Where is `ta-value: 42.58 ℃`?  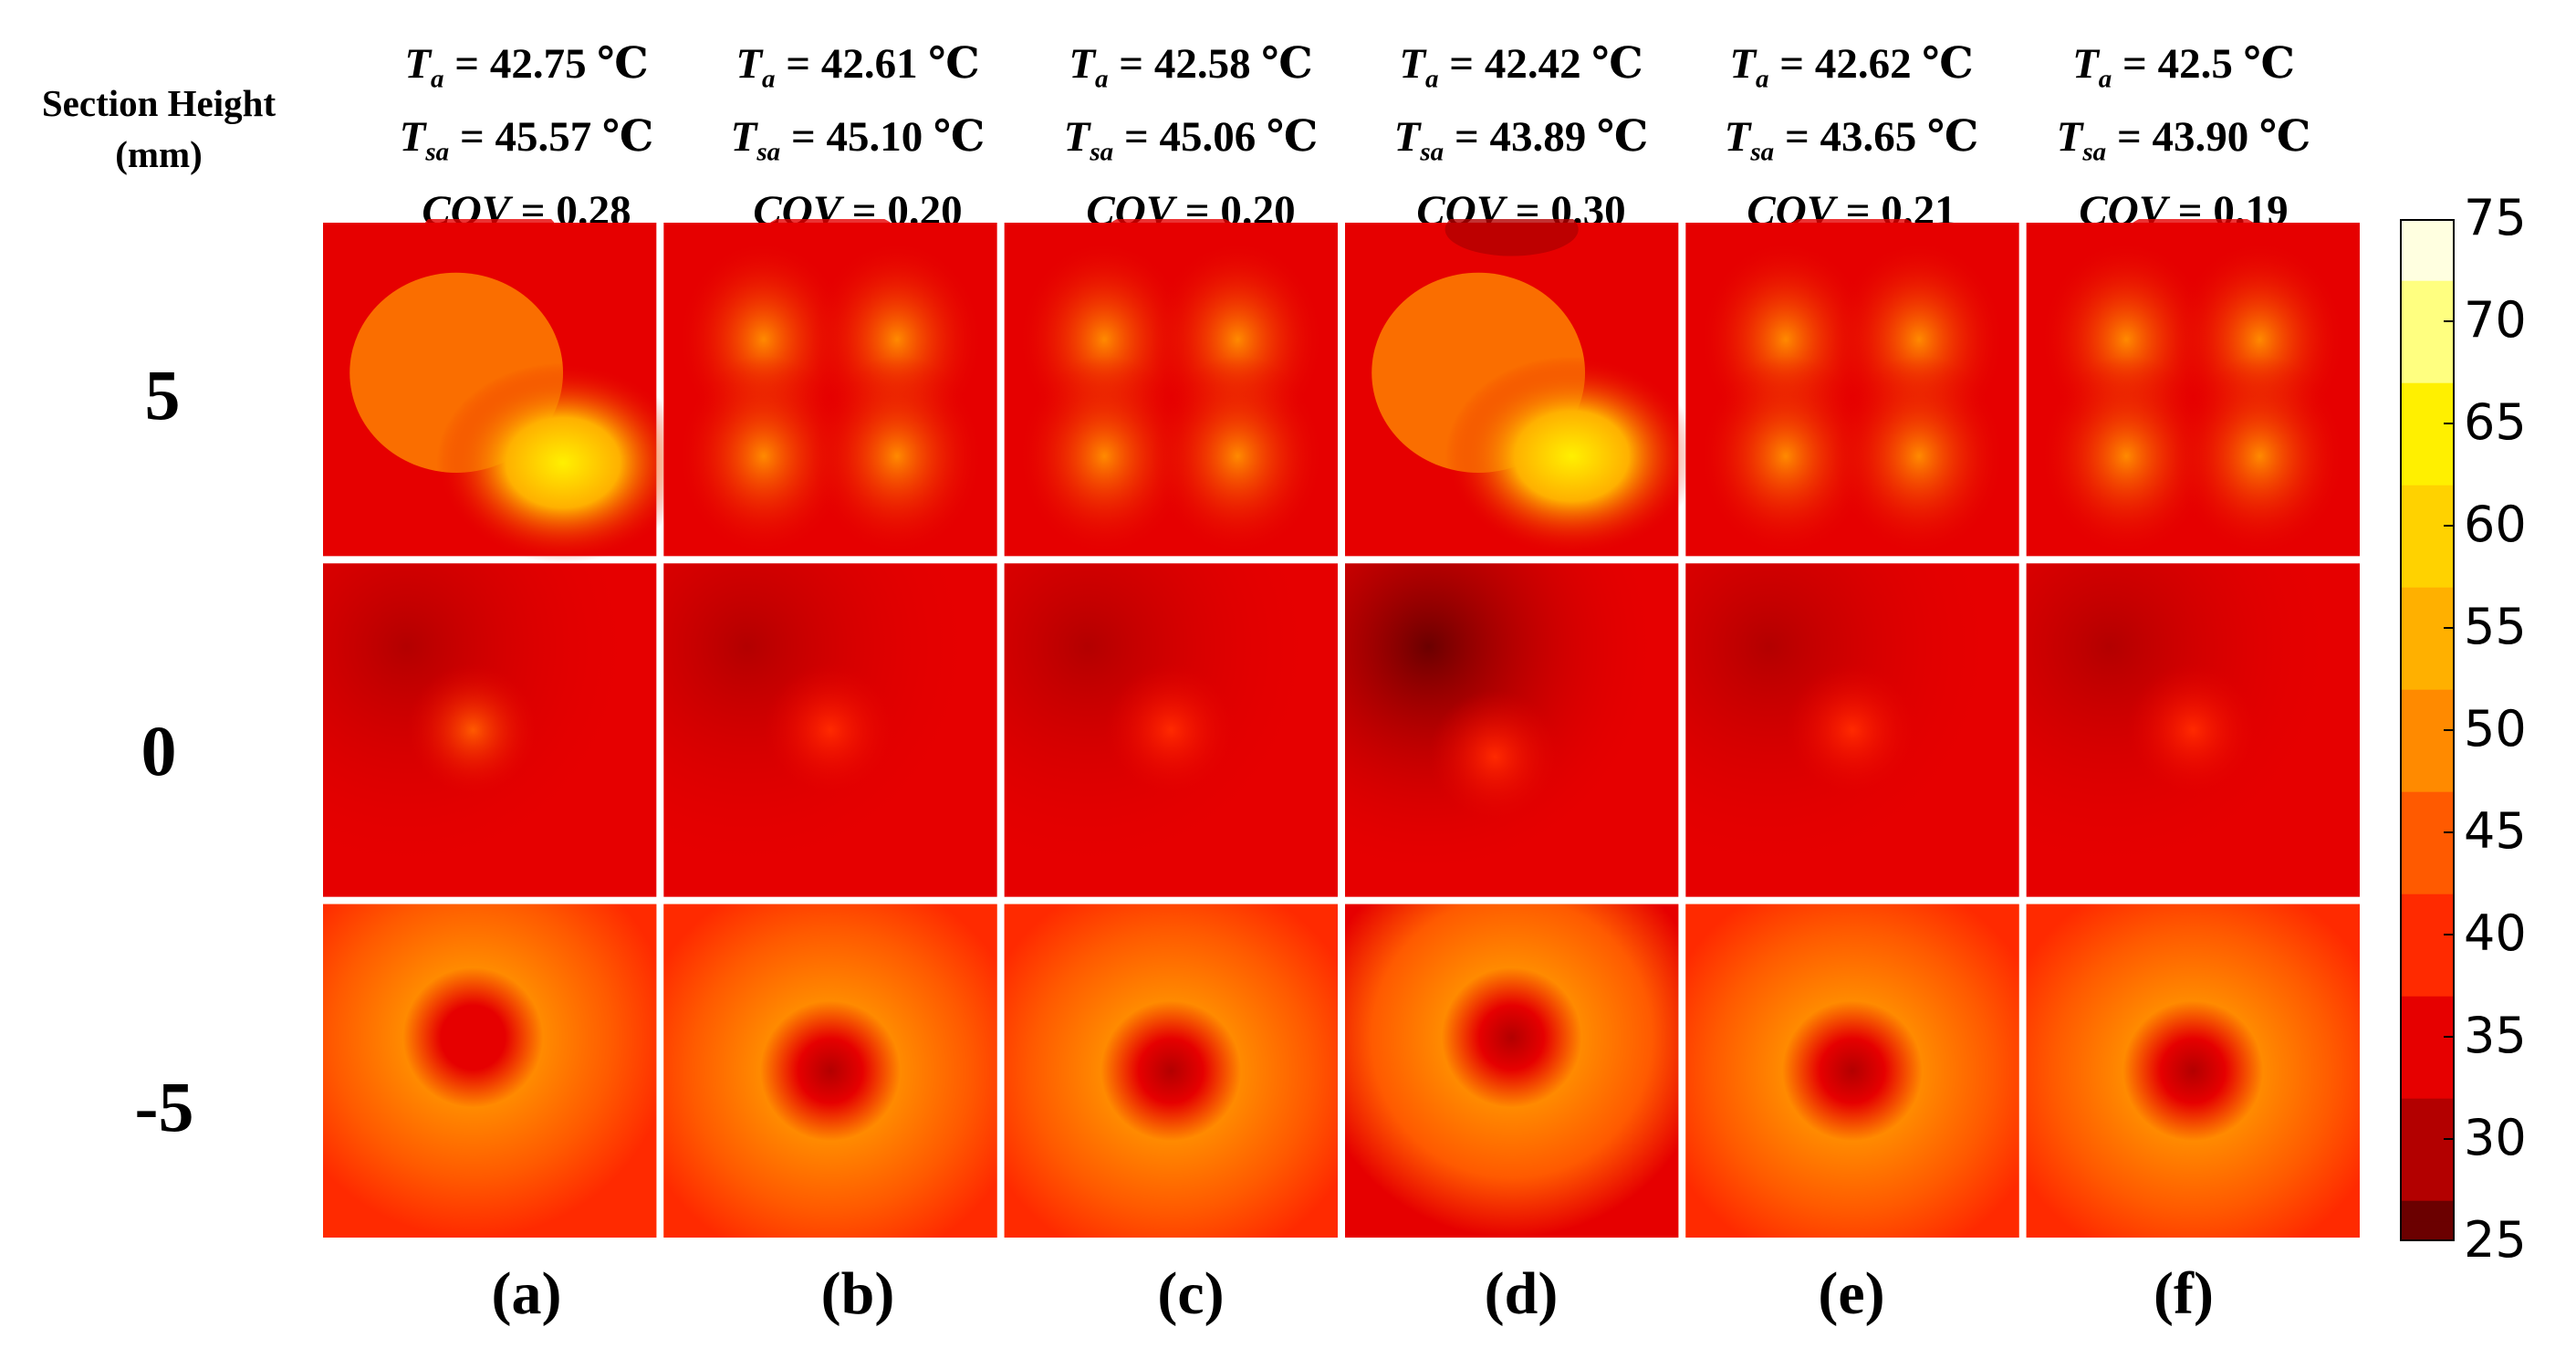 ta-value: 42.58 ℃ is located at coordinates (1233, 64).